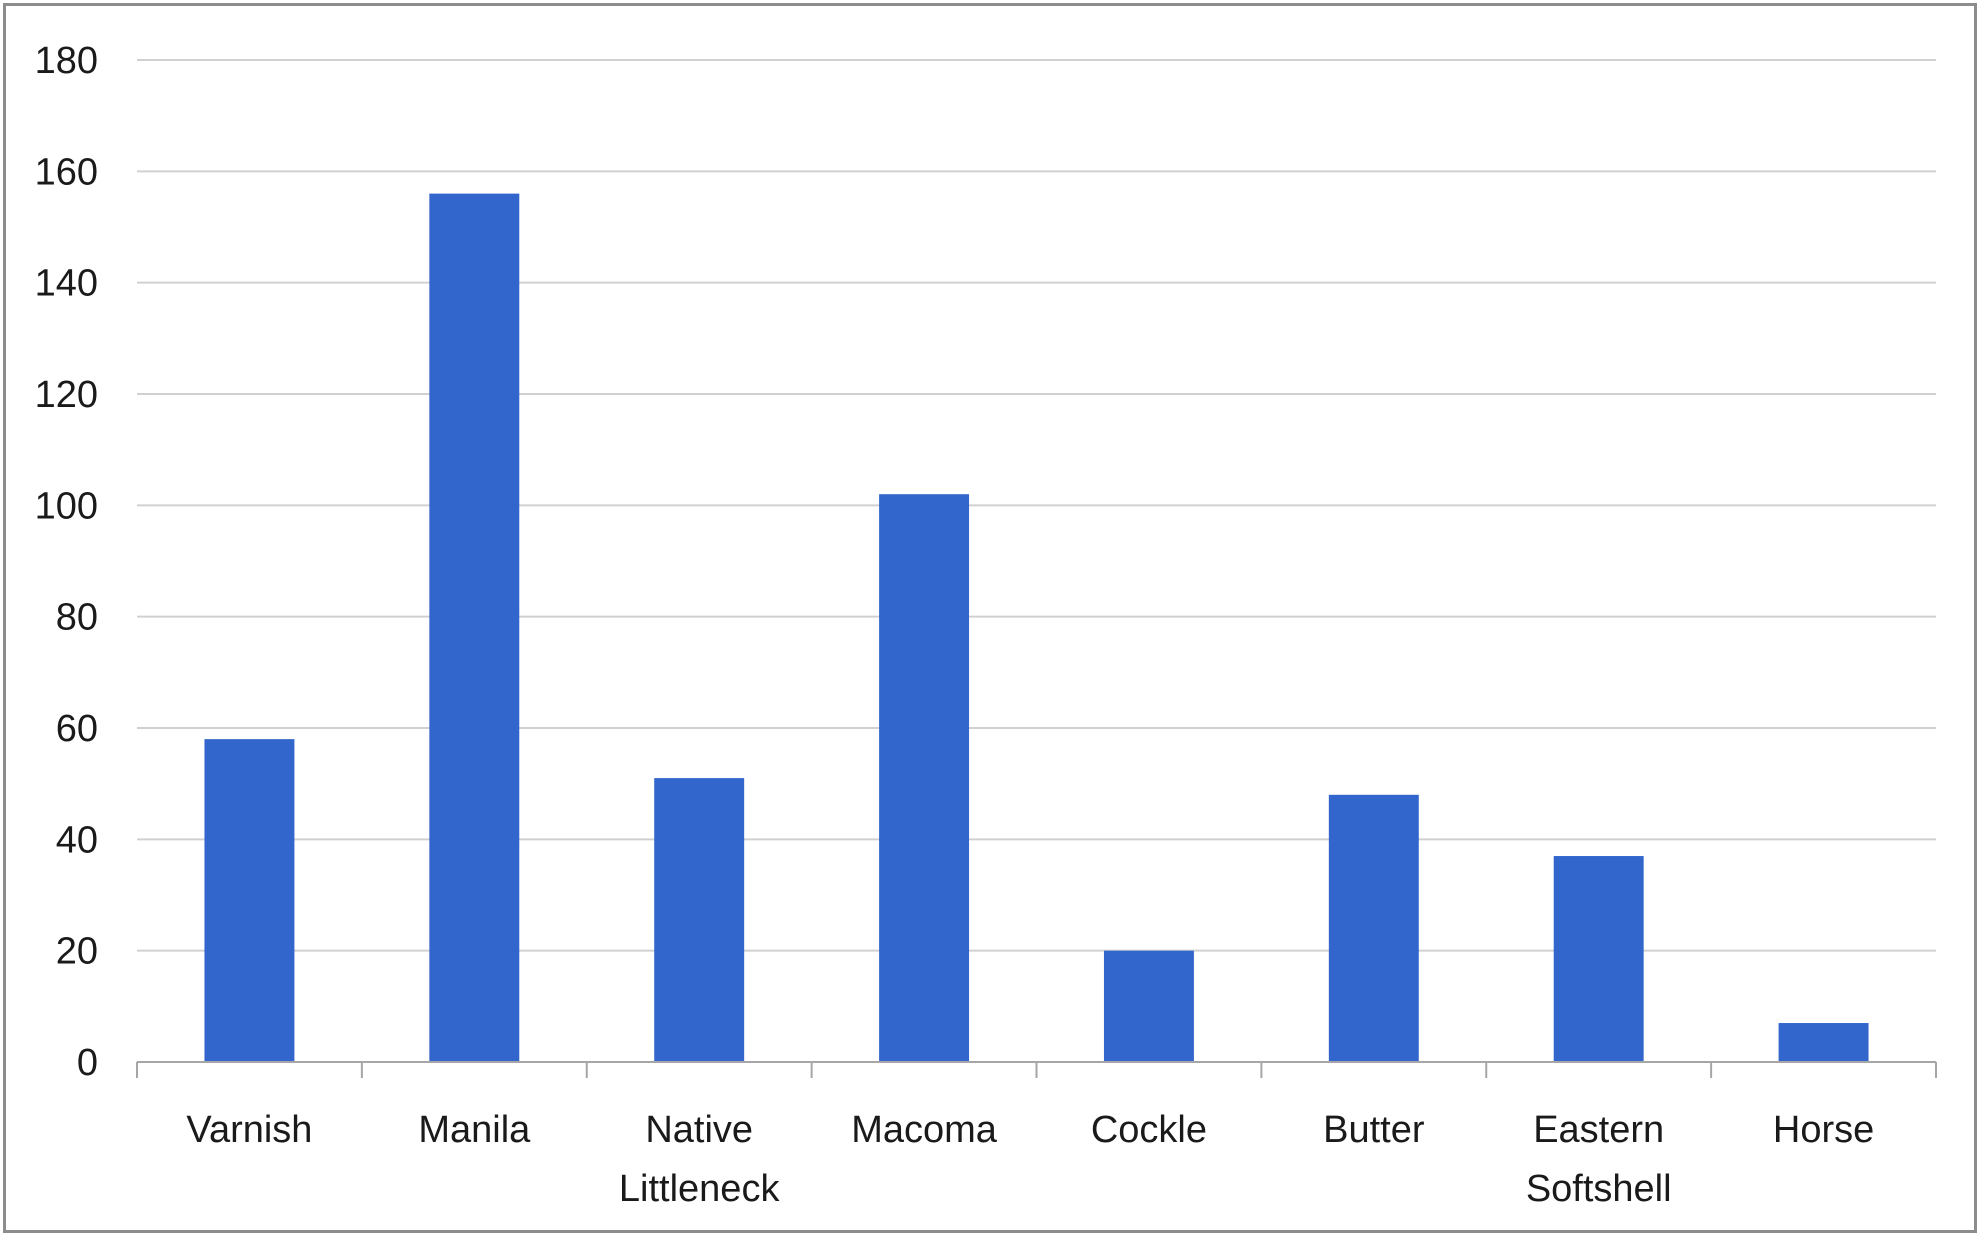 The height and width of the screenshot is (1242, 1986). What do you see at coordinates (1036, 1069) in the screenshot?
I see `x-axis` at bounding box center [1036, 1069].